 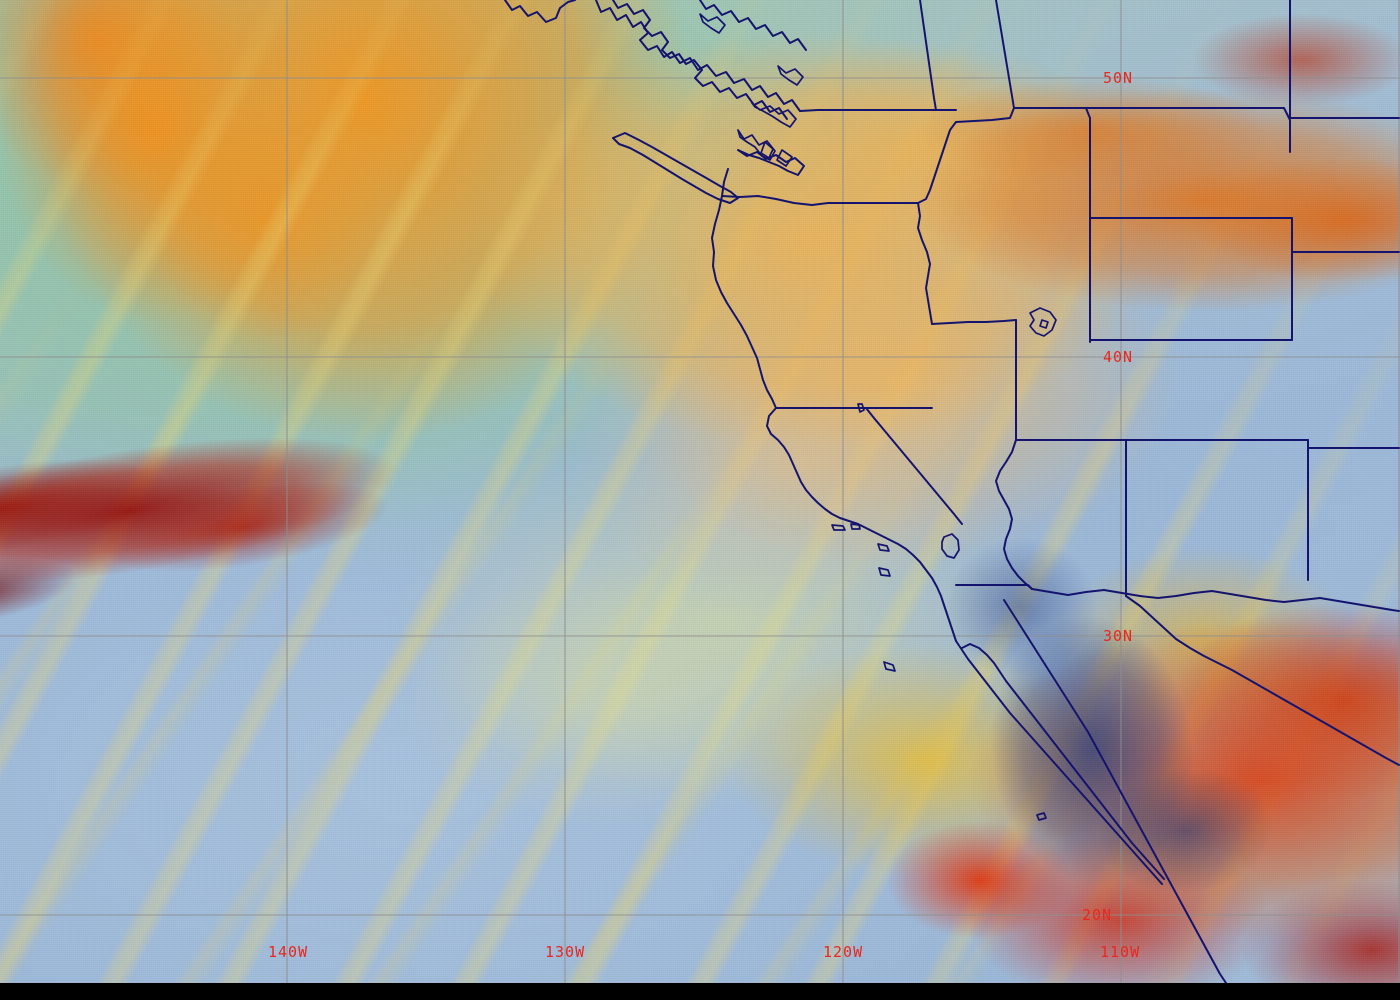 I want to click on label-110w: 110W, so click(x=1120, y=952).